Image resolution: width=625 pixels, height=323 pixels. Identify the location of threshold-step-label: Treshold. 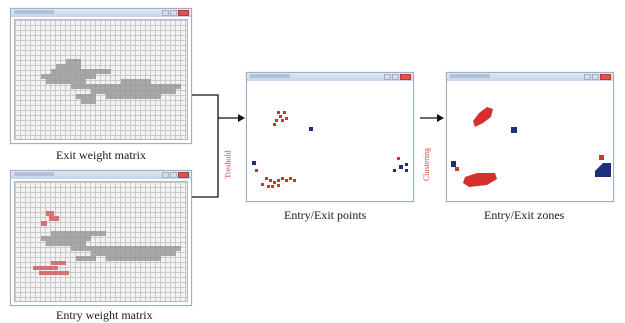
(228, 164).